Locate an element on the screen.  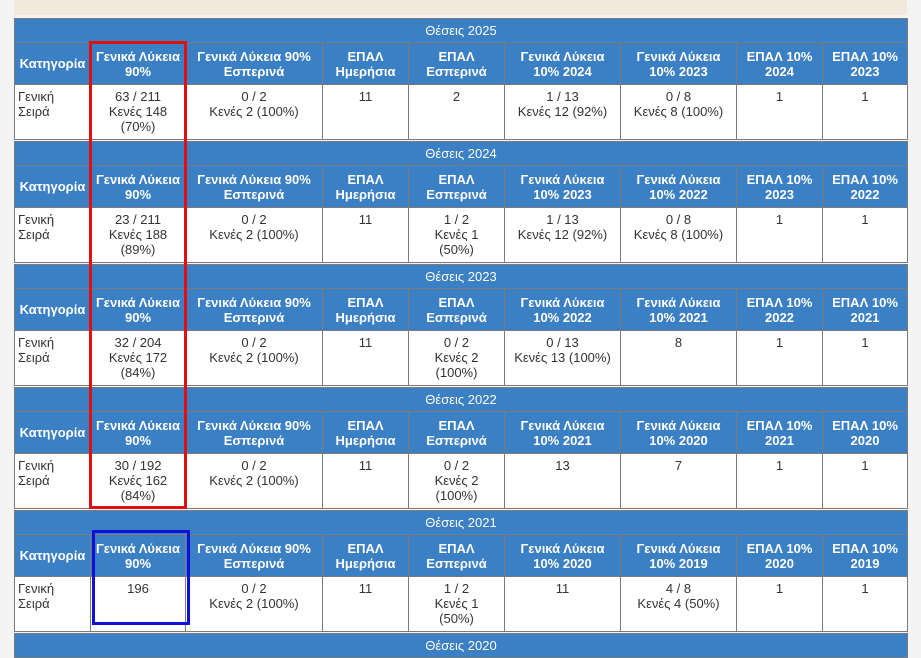
cell-line: Κενές 12 (92%) is located at coordinates (562, 111).